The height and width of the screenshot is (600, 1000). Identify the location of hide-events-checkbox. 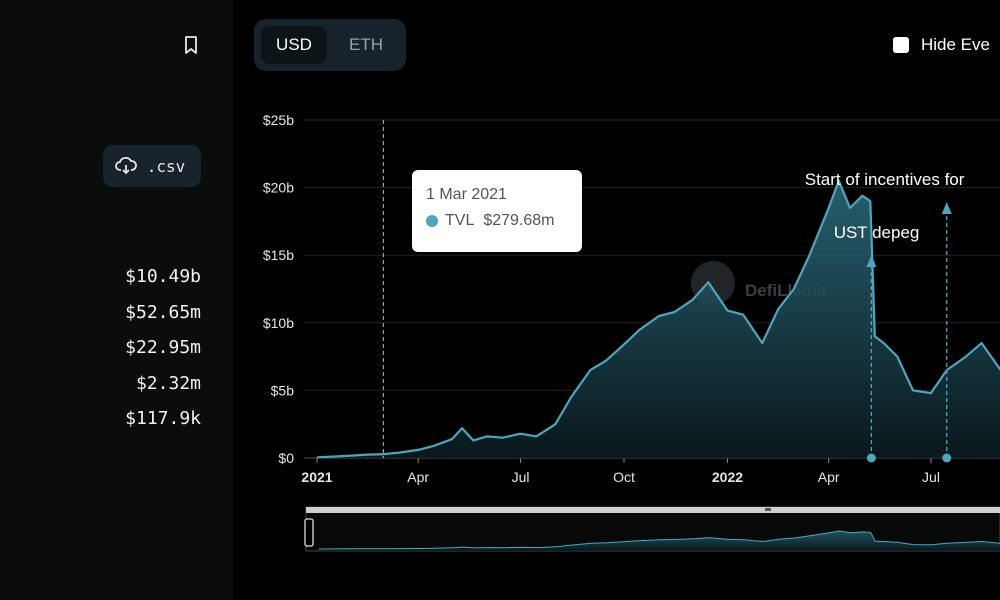
(901, 45).